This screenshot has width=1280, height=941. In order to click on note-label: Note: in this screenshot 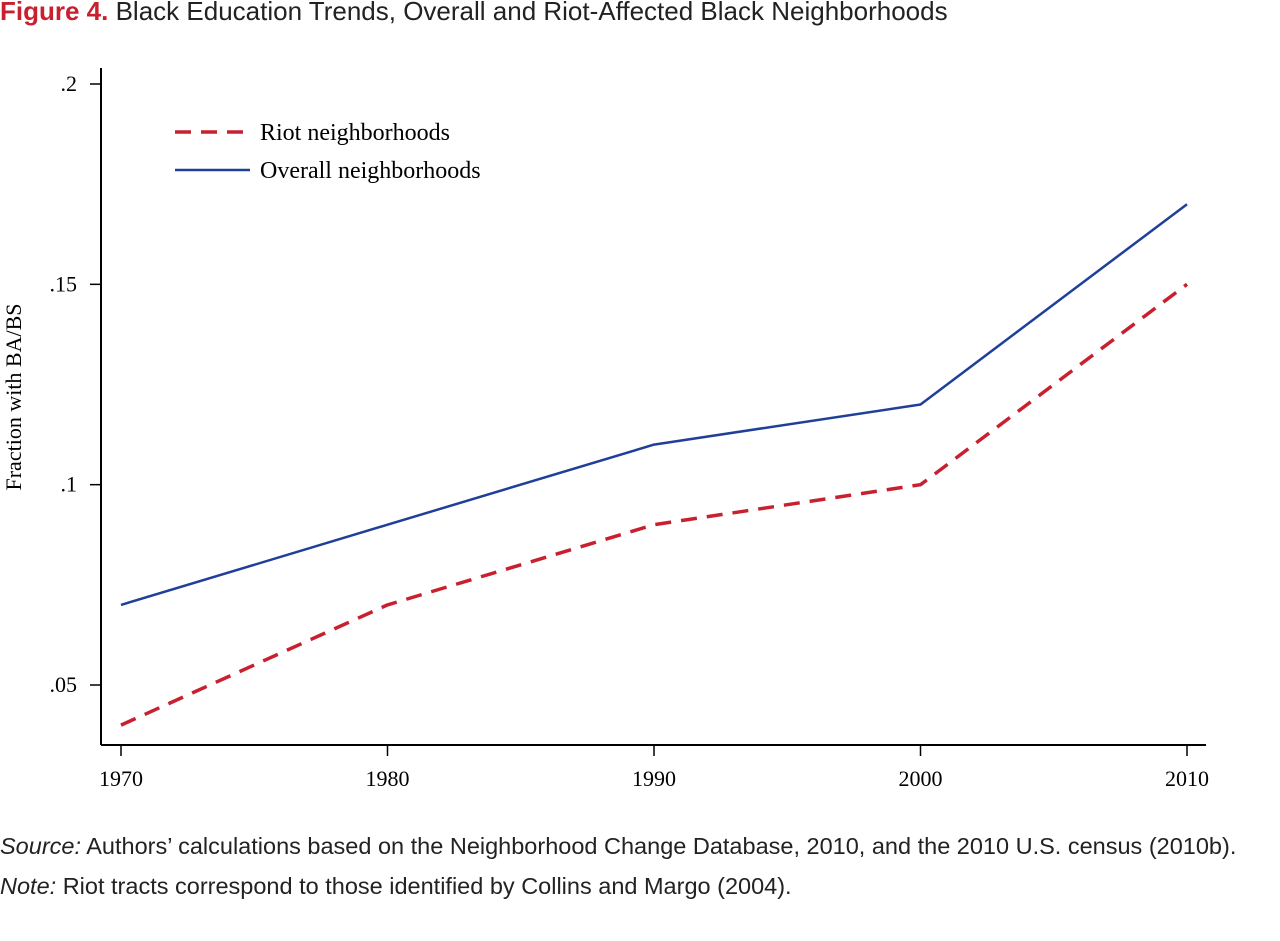, I will do `click(28, 886)`.